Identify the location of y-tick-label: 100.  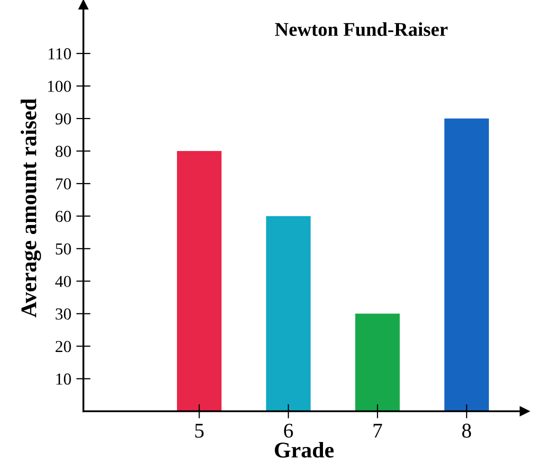
(59, 86).